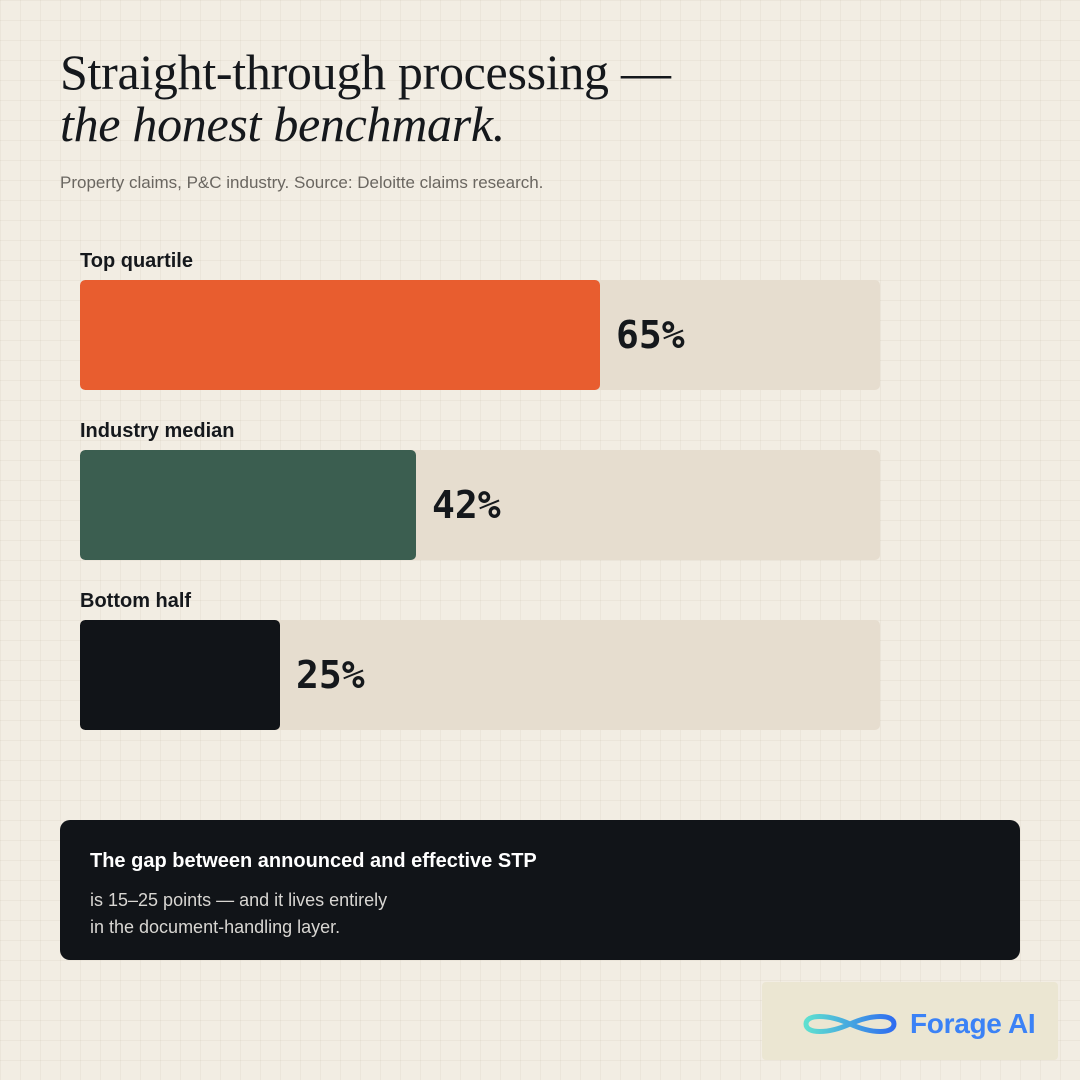  Describe the element at coordinates (330, 675) in the screenshot. I see `bar-value-label: 25%` at that location.